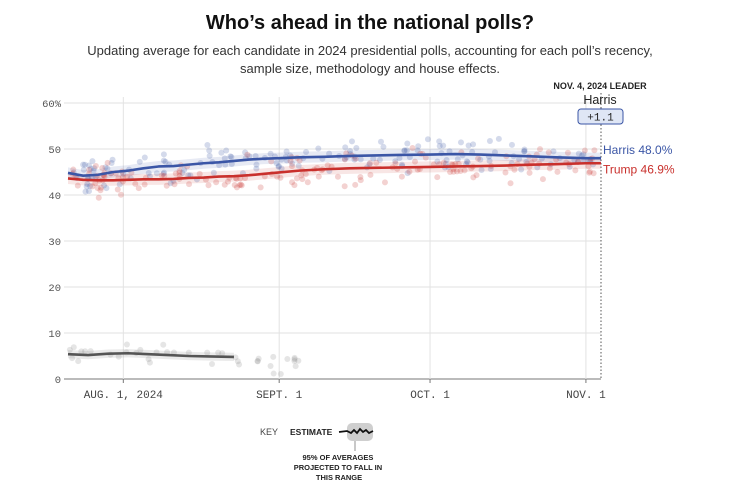  Describe the element at coordinates (54, 197) in the screenshot. I see `y-tick-label: 40` at that location.